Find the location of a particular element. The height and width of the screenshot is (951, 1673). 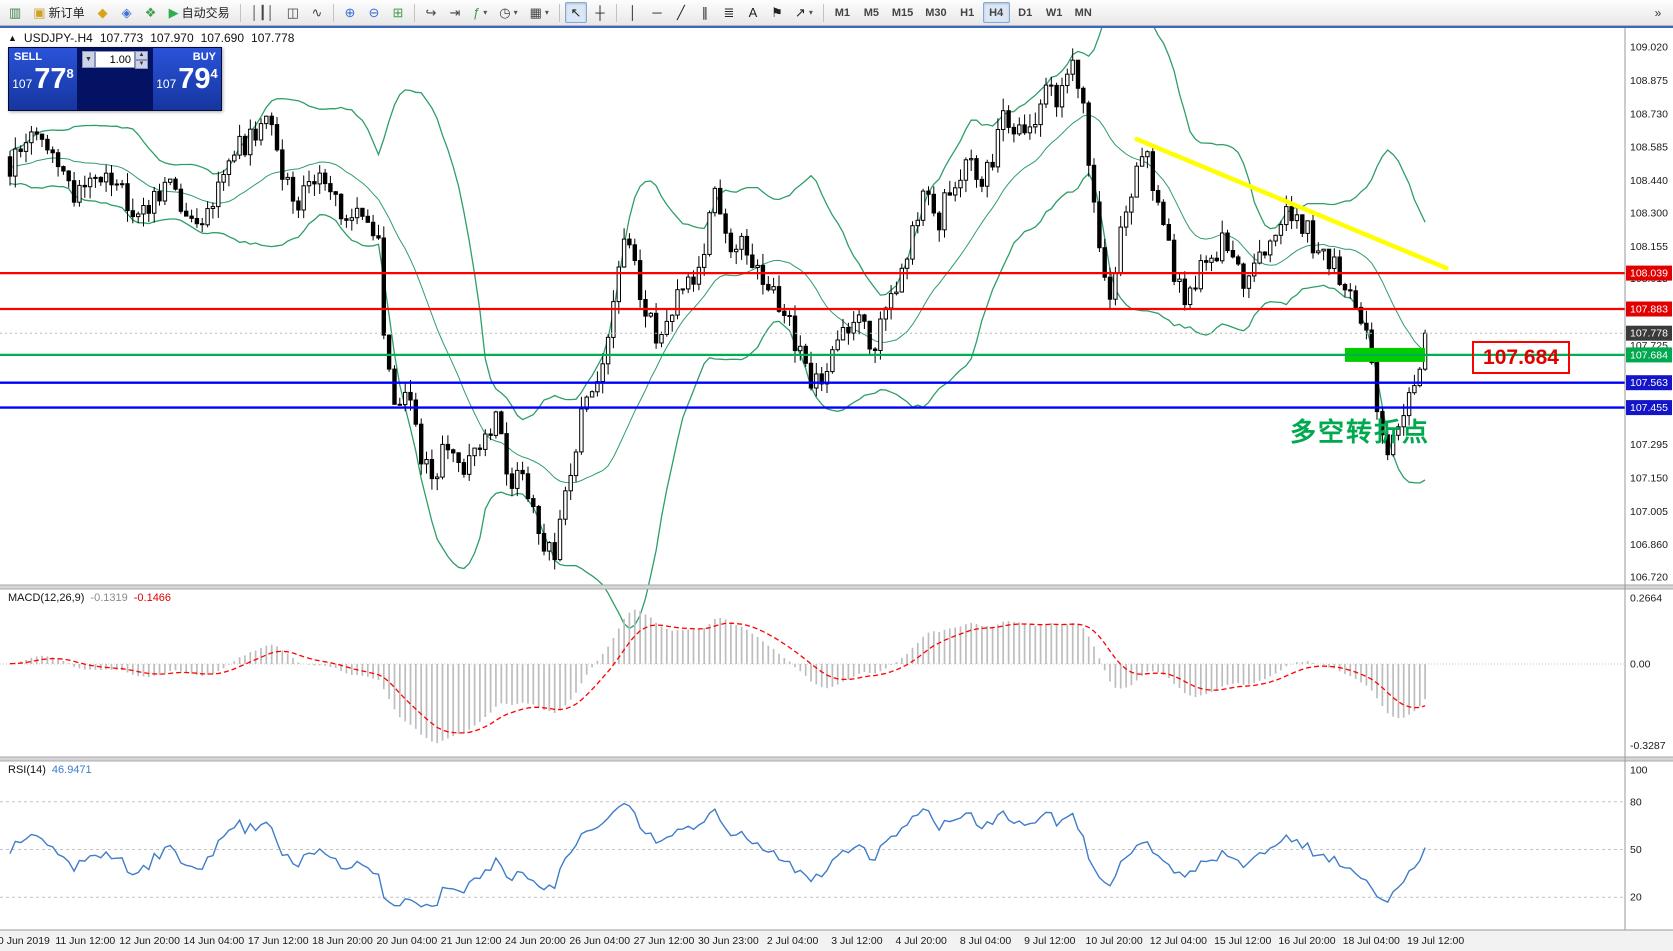

svg-text: 107.684 is located at coordinates (1649, 355).